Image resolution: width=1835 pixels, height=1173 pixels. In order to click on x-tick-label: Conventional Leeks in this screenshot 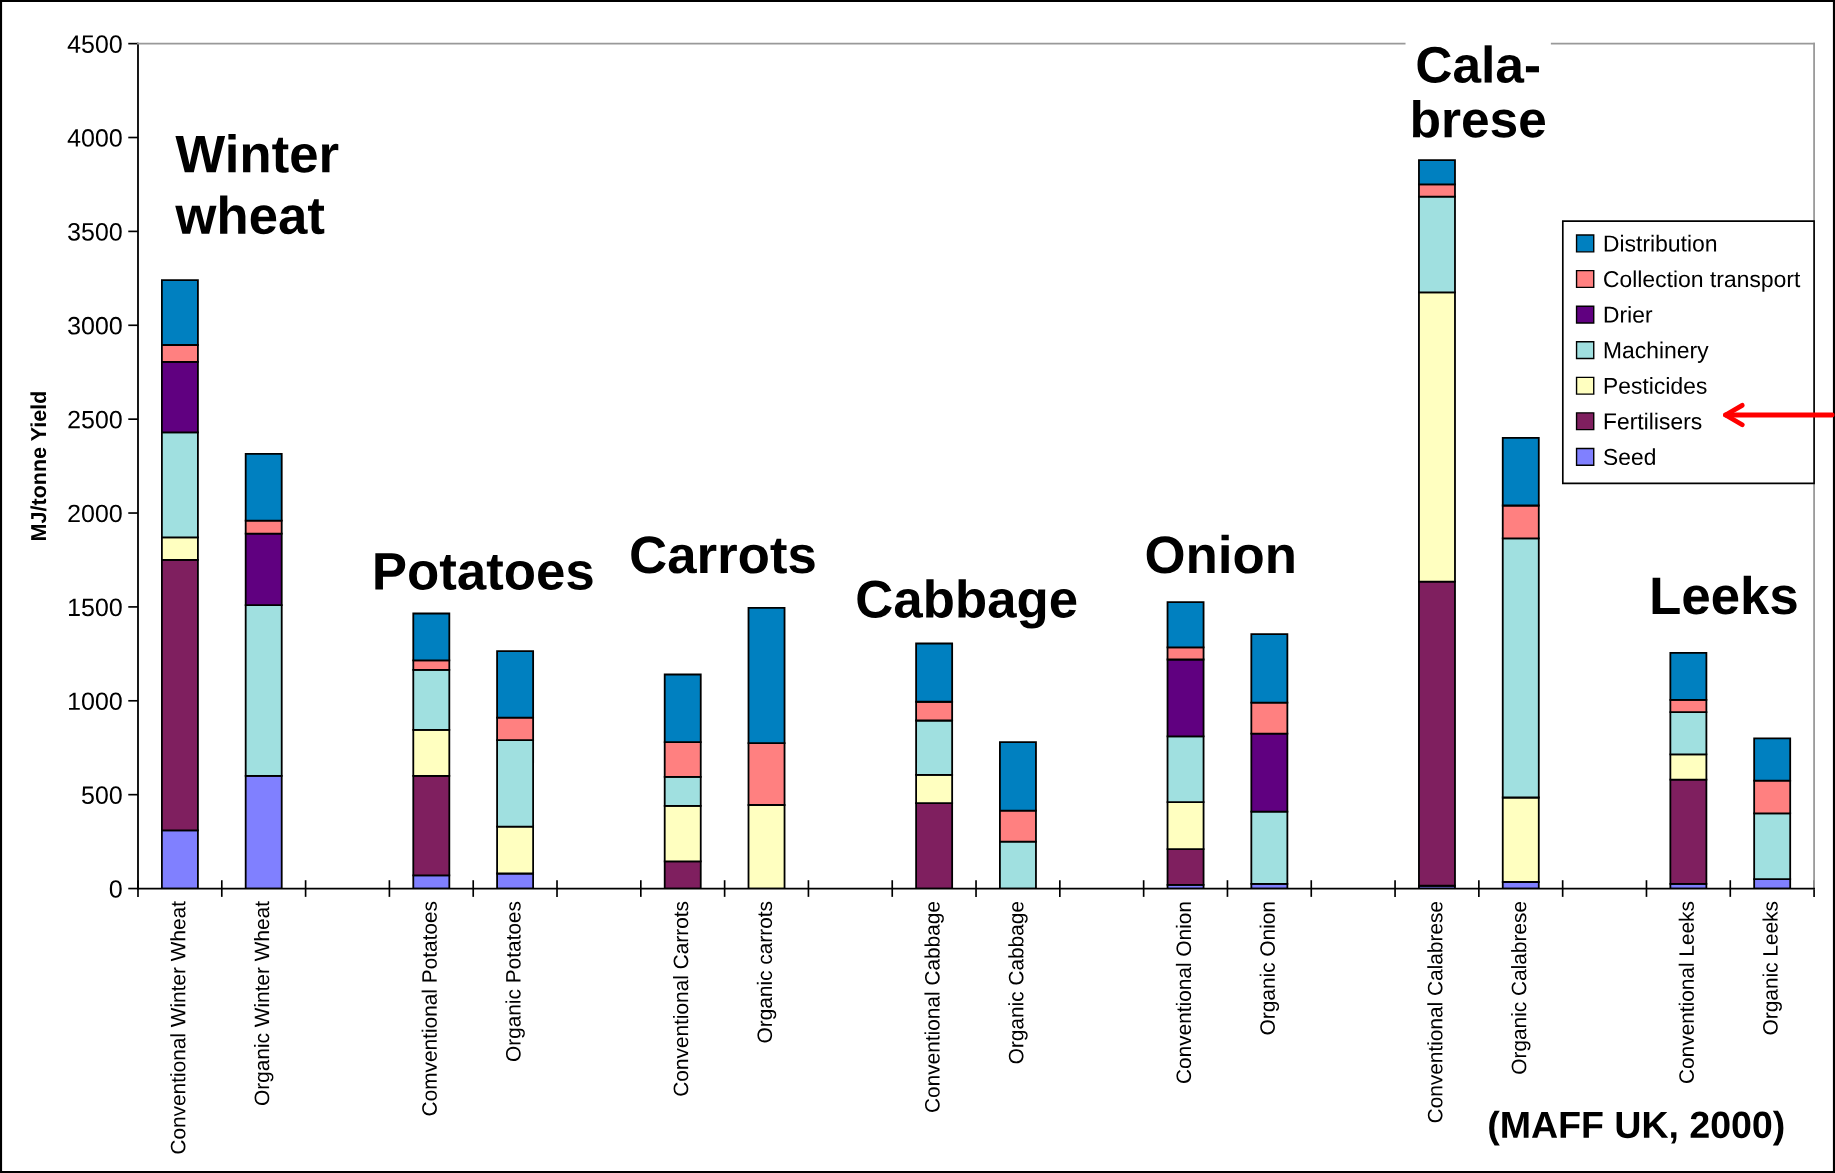, I will do `click(1686, 992)`.